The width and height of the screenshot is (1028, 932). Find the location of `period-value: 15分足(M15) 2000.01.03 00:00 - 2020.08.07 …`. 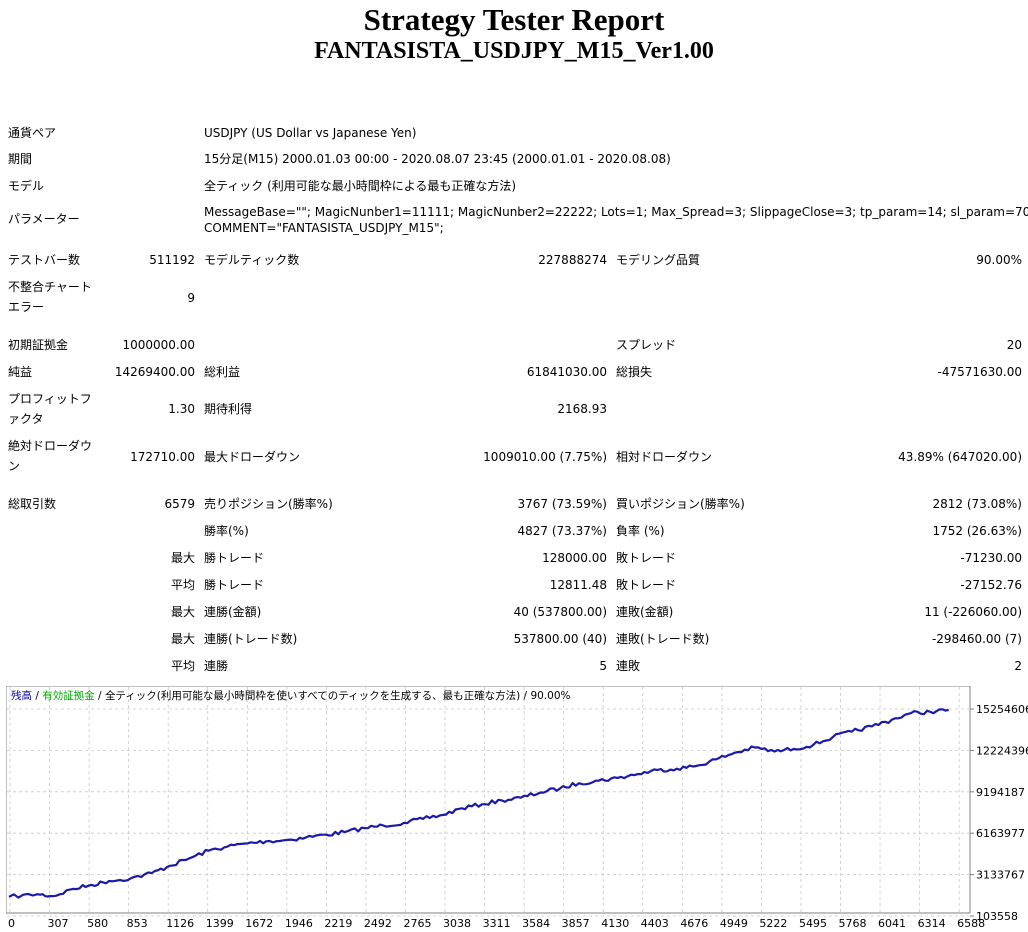

period-value: 15分足(M15) 2000.01.03 00:00 - 2020.08.07 … is located at coordinates (437, 159).